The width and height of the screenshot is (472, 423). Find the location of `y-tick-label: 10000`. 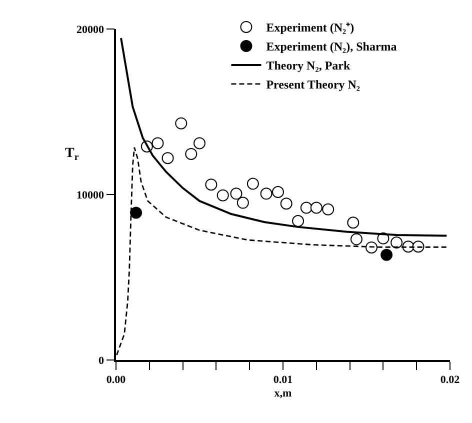

y-tick-label: 10000 is located at coordinates (90, 195).